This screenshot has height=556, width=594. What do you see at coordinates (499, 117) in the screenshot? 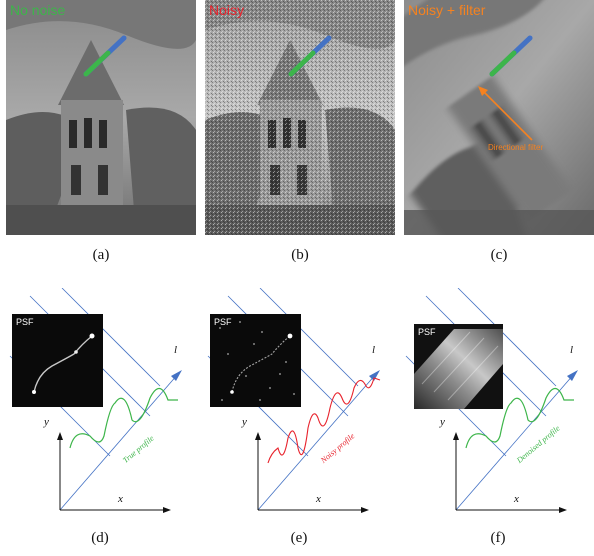
I see `tower-photo-filtered: Noisy + filter Directional filter` at bounding box center [499, 117].